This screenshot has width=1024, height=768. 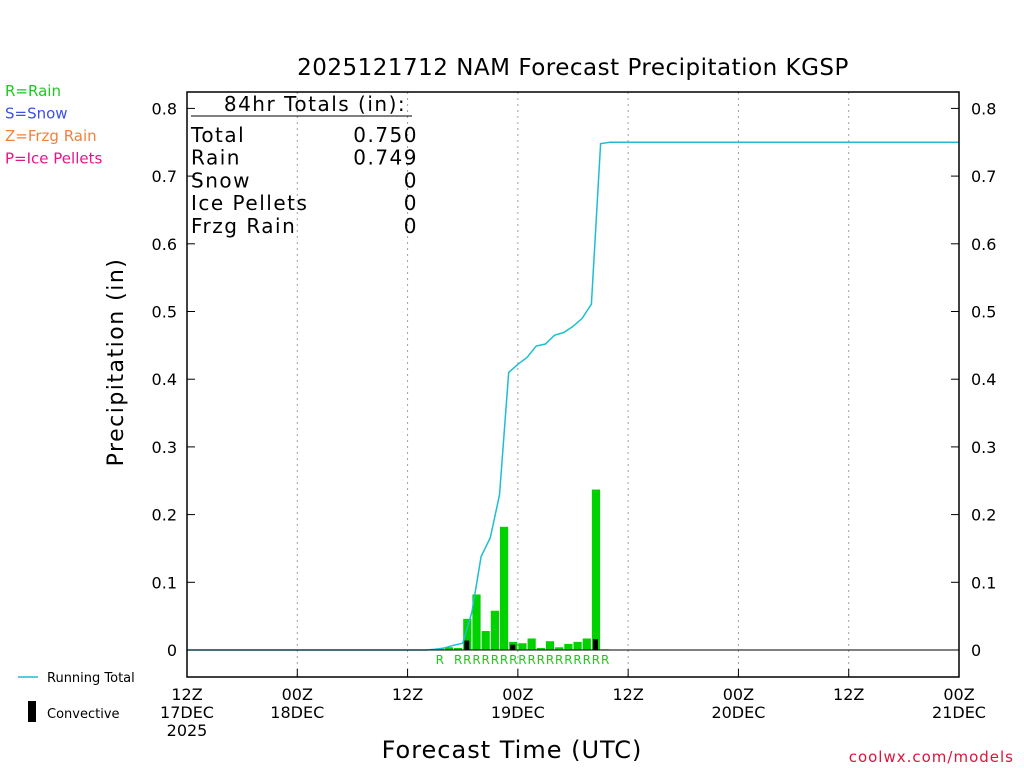 I want to click on y-tick-label-left: 0.3, so click(x=164, y=447).